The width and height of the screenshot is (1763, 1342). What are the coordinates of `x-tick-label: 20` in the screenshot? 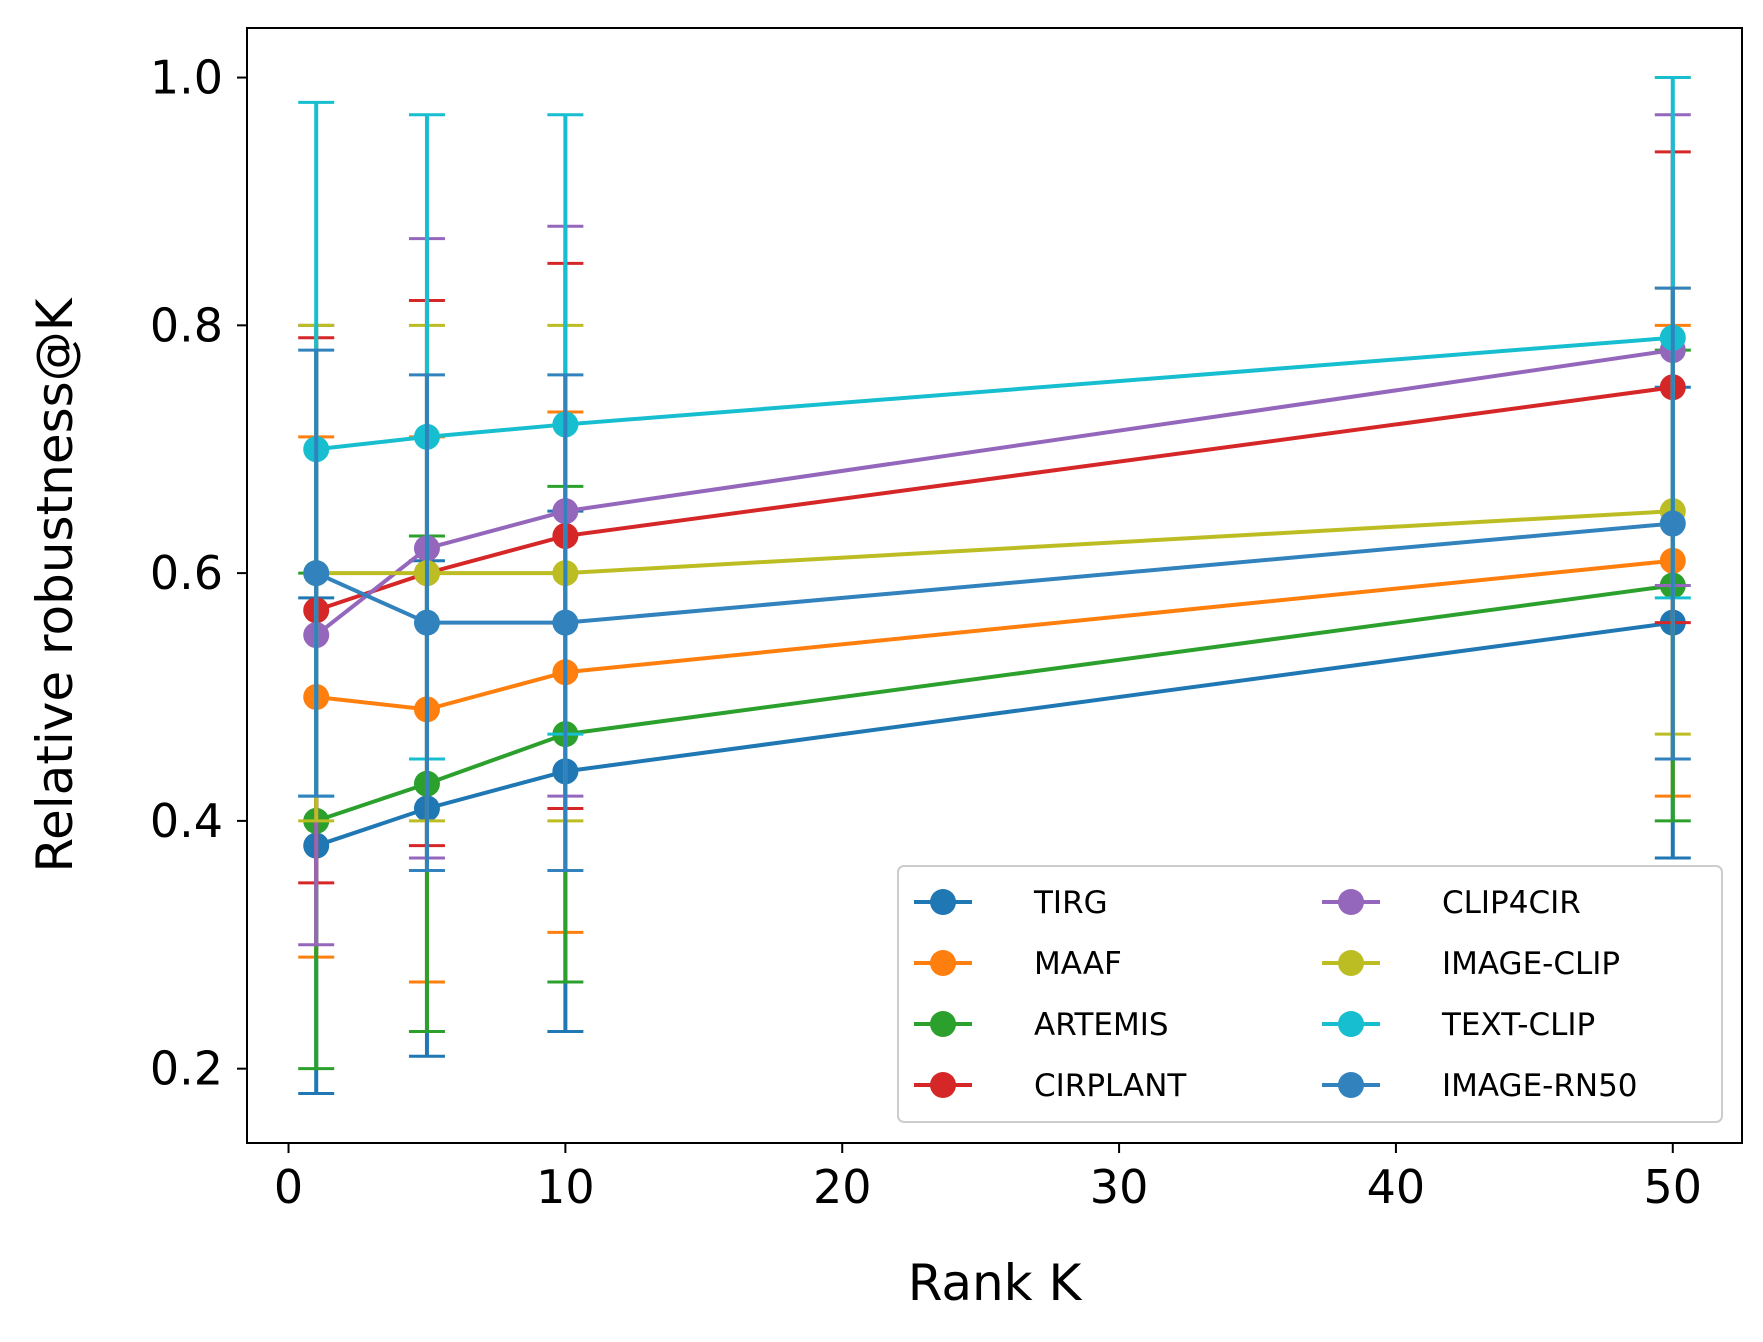 It's located at (842, 1187).